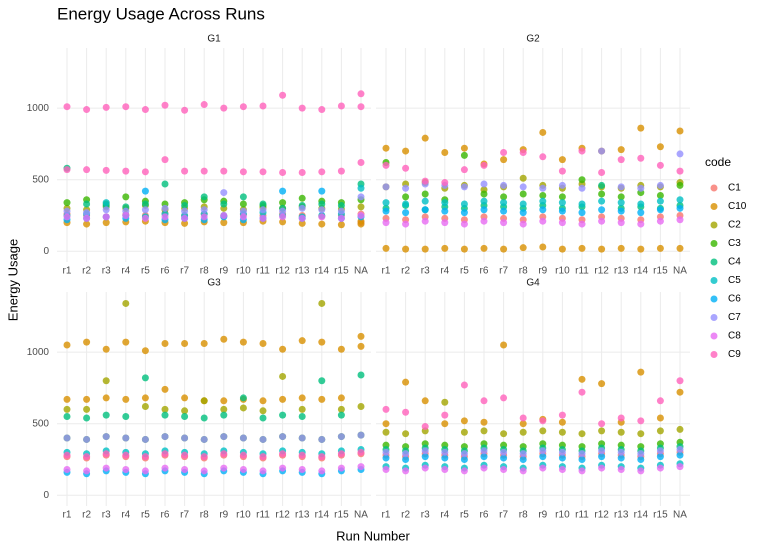 The width and height of the screenshot is (781, 551). Describe the element at coordinates (582, 271) in the screenshot. I see `x-tick-label: r11` at that location.